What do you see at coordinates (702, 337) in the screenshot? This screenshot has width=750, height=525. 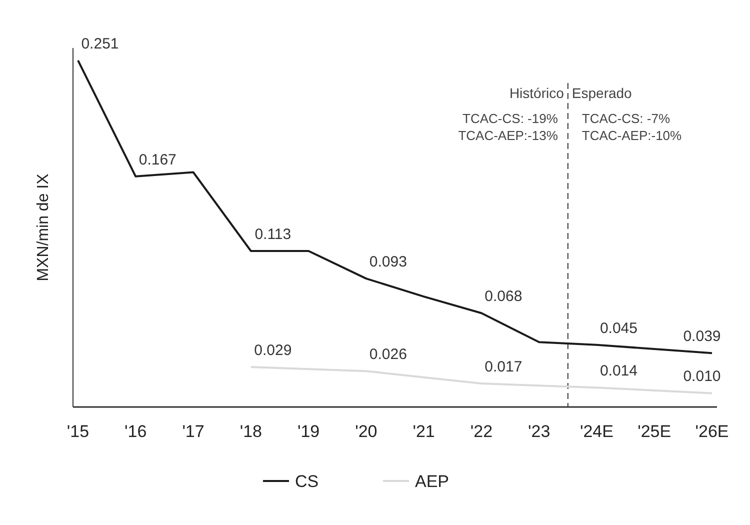 I see `data-label: 0.039` at bounding box center [702, 337].